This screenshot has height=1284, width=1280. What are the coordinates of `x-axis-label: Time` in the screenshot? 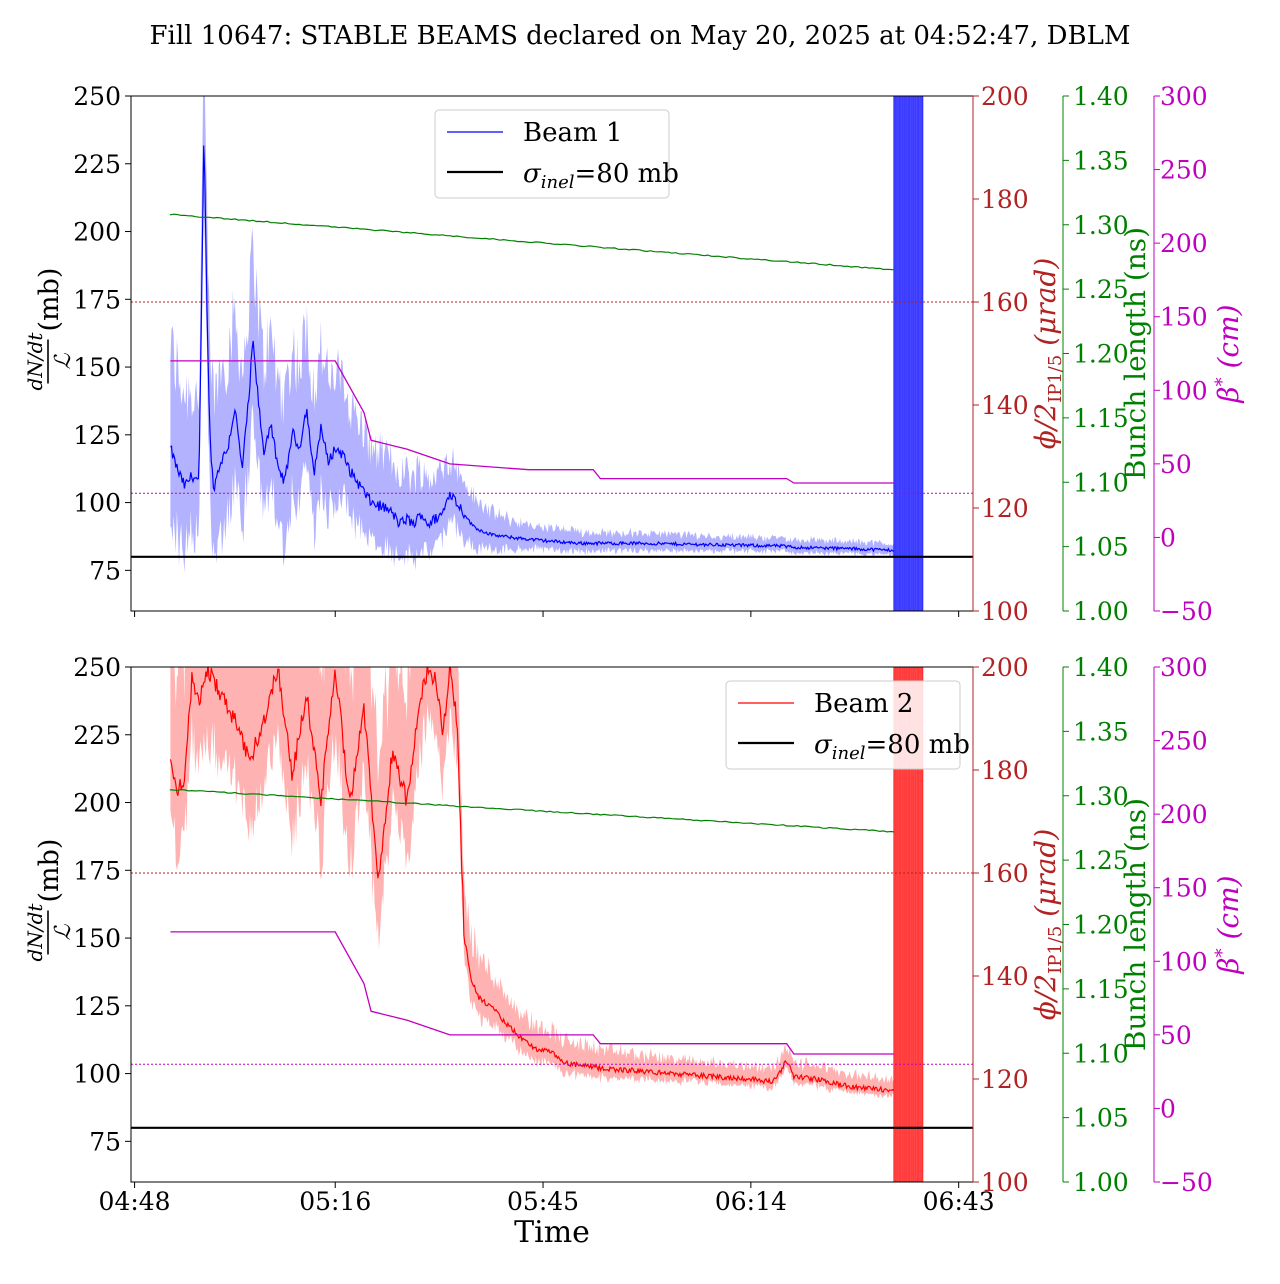 It's located at (552, 1232).